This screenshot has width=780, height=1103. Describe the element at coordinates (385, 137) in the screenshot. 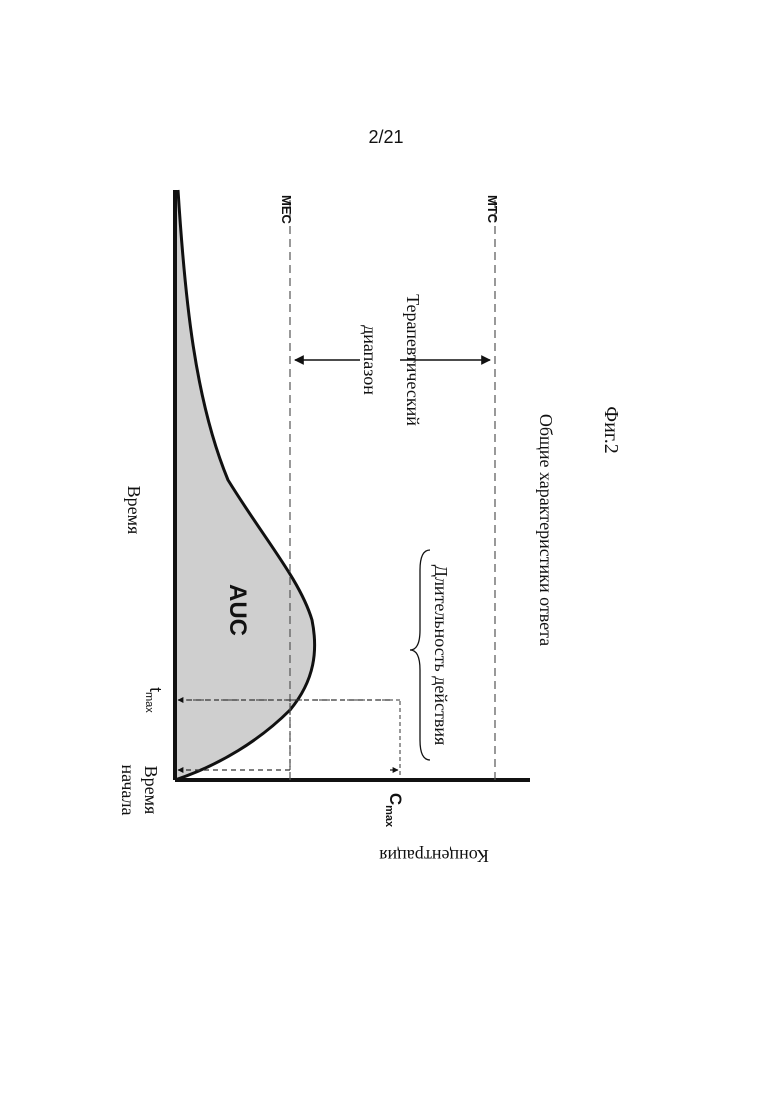

I see `page-number: 2/21` at that location.